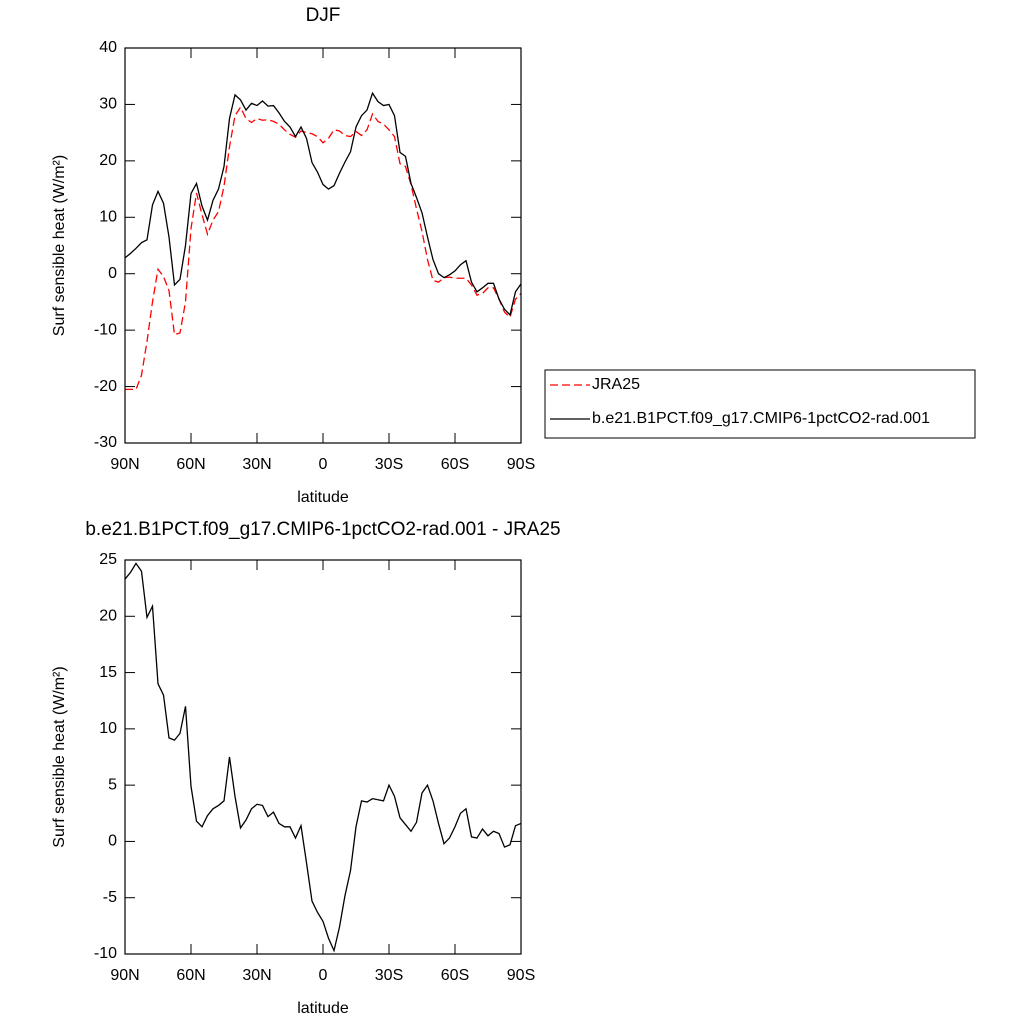 This screenshot has height=1024, width=1024. I want to click on y-tick-label: -5, so click(110, 897).